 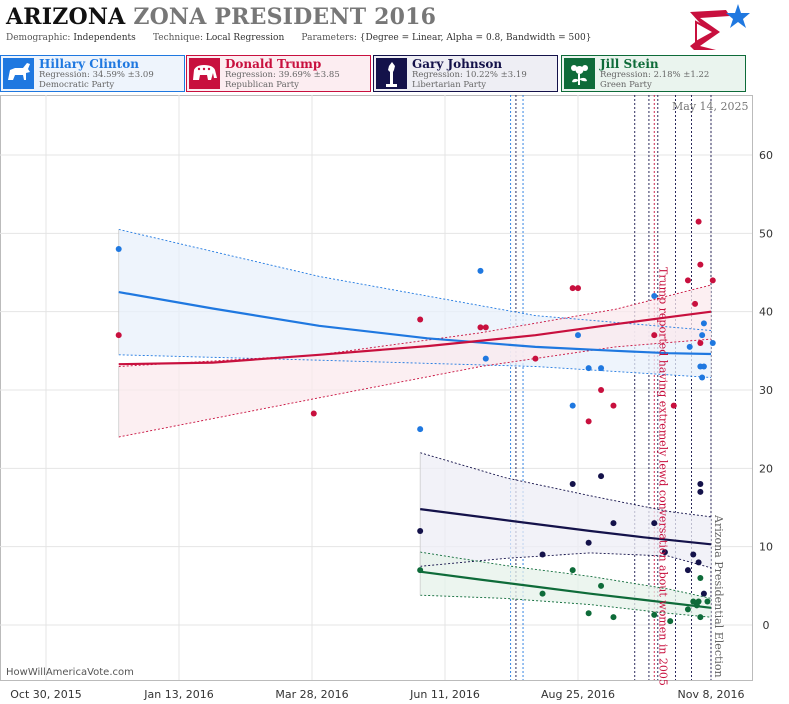 I want to click on confidence-band, so click(x=565, y=585).